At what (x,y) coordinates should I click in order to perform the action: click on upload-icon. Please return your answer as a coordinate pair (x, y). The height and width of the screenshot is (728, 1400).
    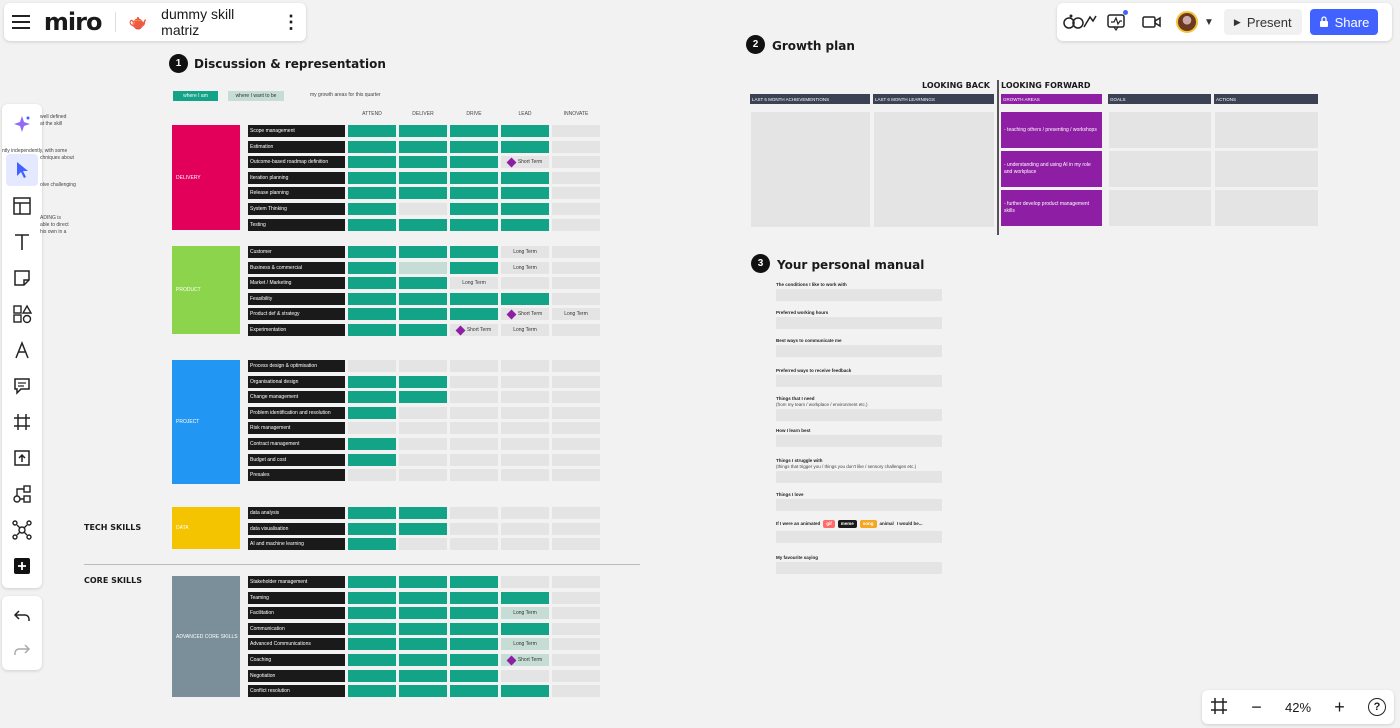
    Looking at the image, I should click on (22, 458).